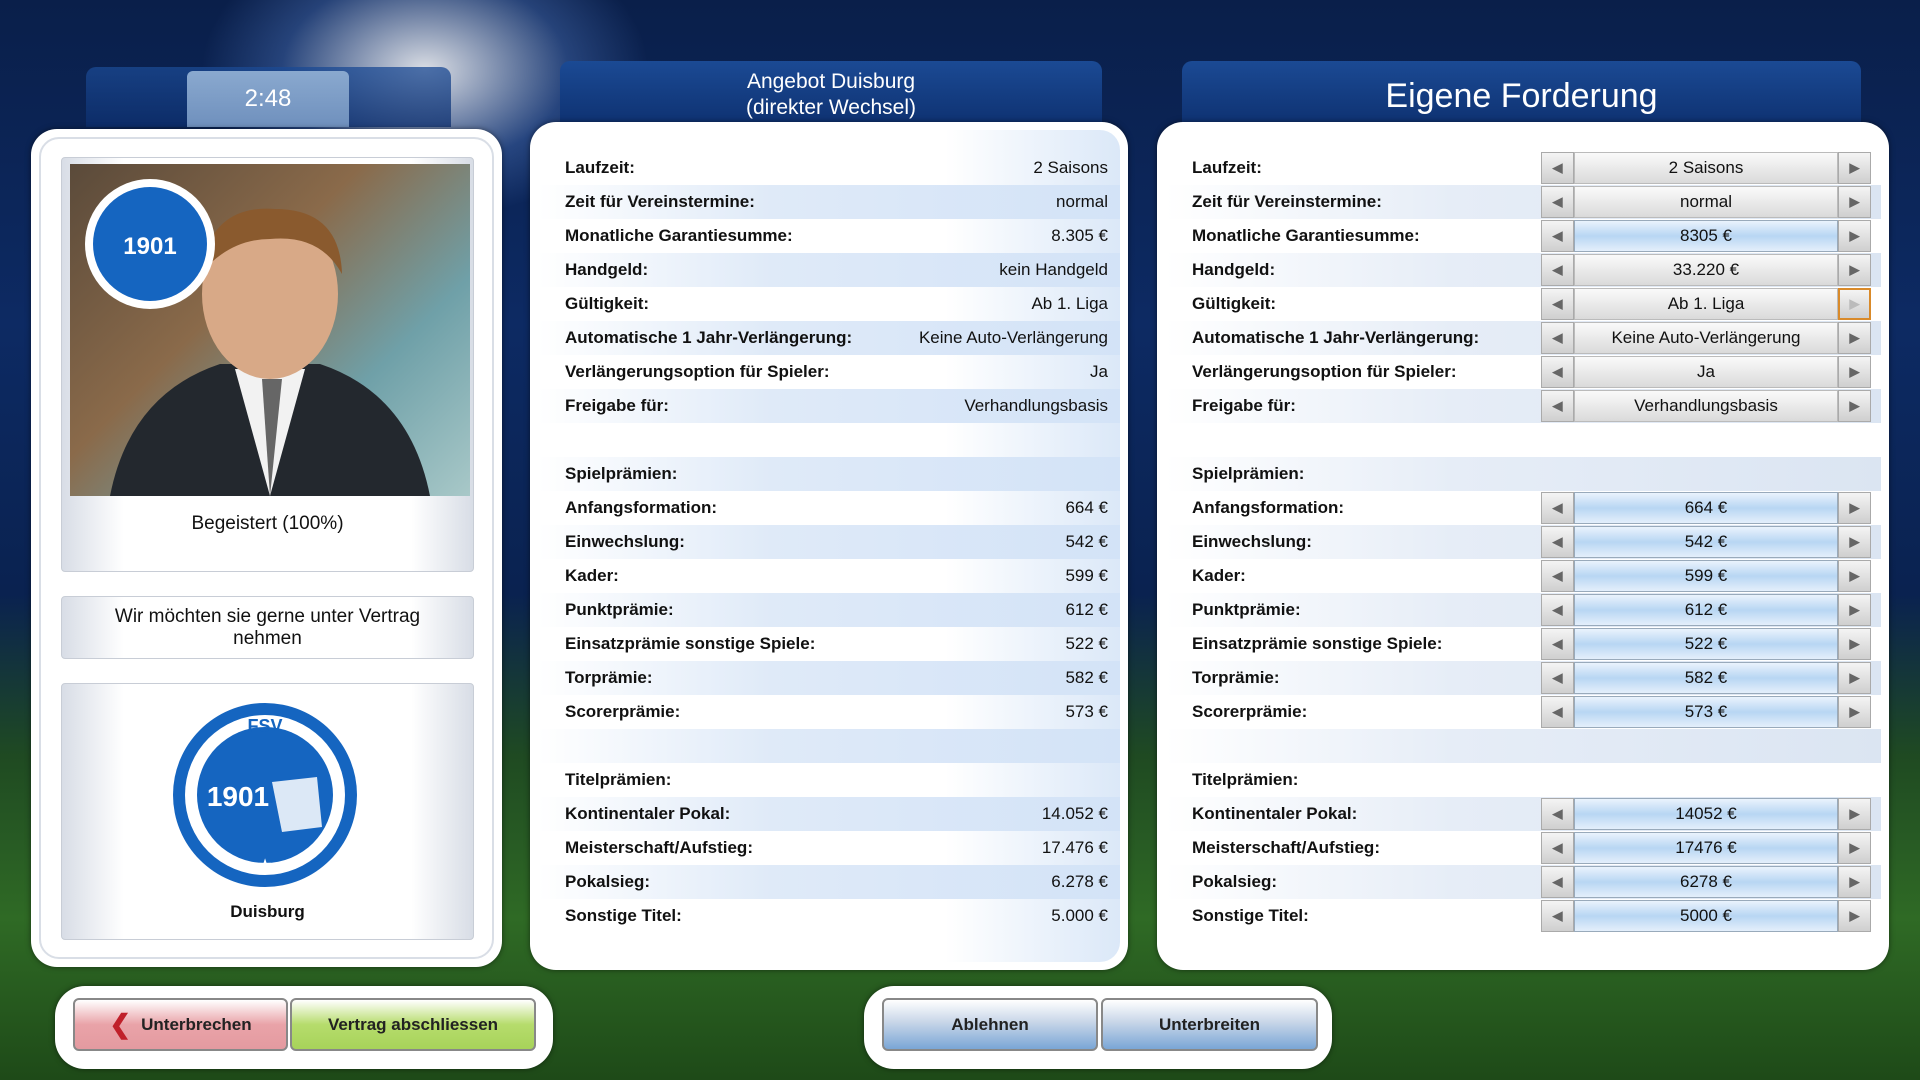 Image resolution: width=1920 pixels, height=1080 pixels. I want to click on offer-row: Punktprämie: 612 €, so click(829, 610).